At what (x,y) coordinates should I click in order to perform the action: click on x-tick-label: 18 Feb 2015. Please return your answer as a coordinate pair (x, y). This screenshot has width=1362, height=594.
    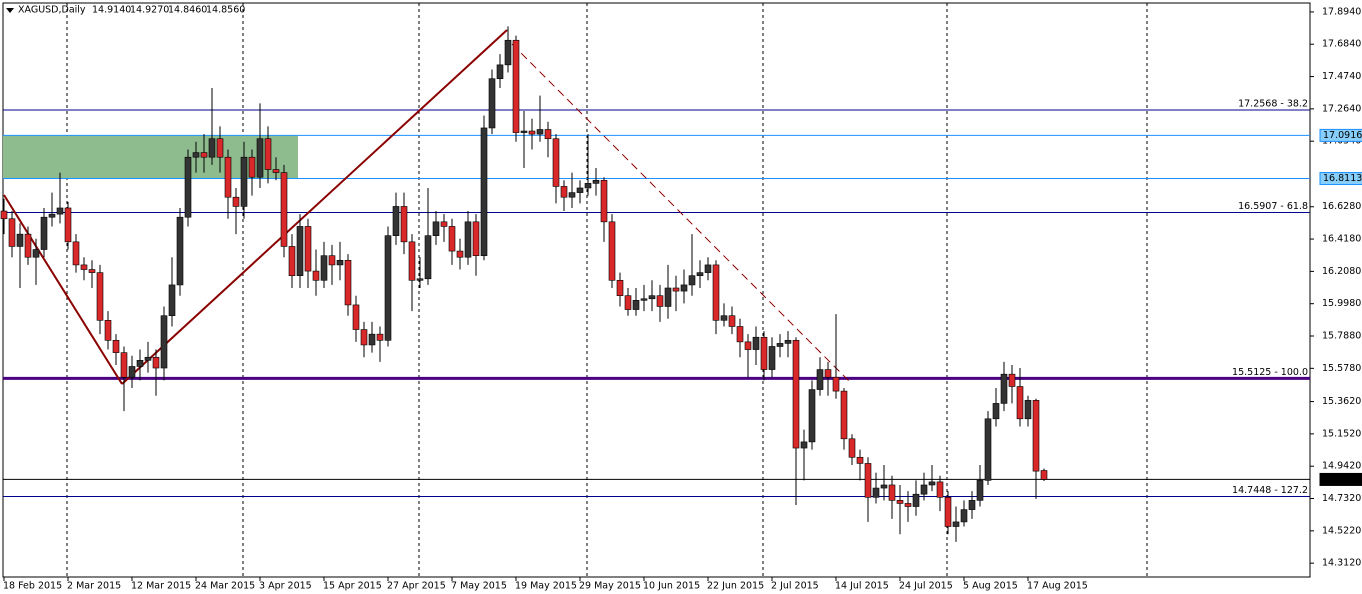
    Looking at the image, I should click on (32, 586).